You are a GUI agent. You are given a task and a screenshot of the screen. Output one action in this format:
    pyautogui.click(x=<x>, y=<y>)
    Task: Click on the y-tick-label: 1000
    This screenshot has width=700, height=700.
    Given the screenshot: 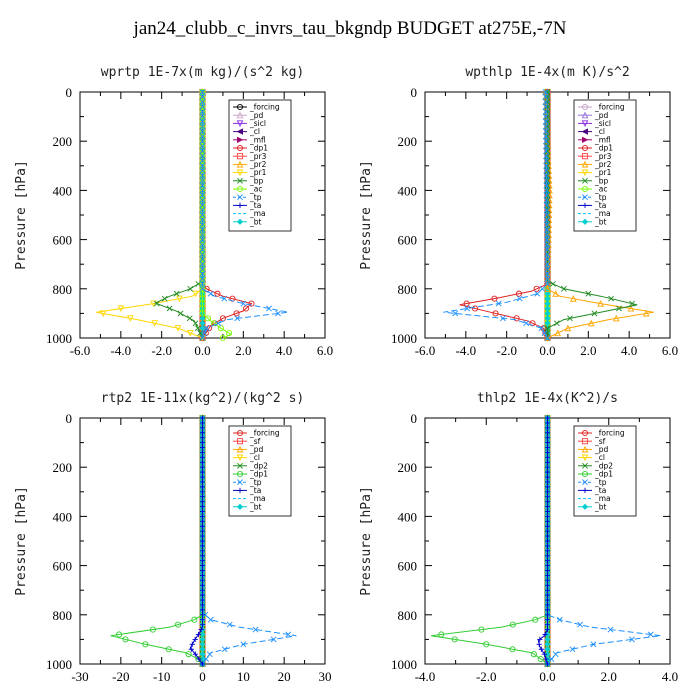 What is the action you would take?
    pyautogui.click(x=404, y=664)
    